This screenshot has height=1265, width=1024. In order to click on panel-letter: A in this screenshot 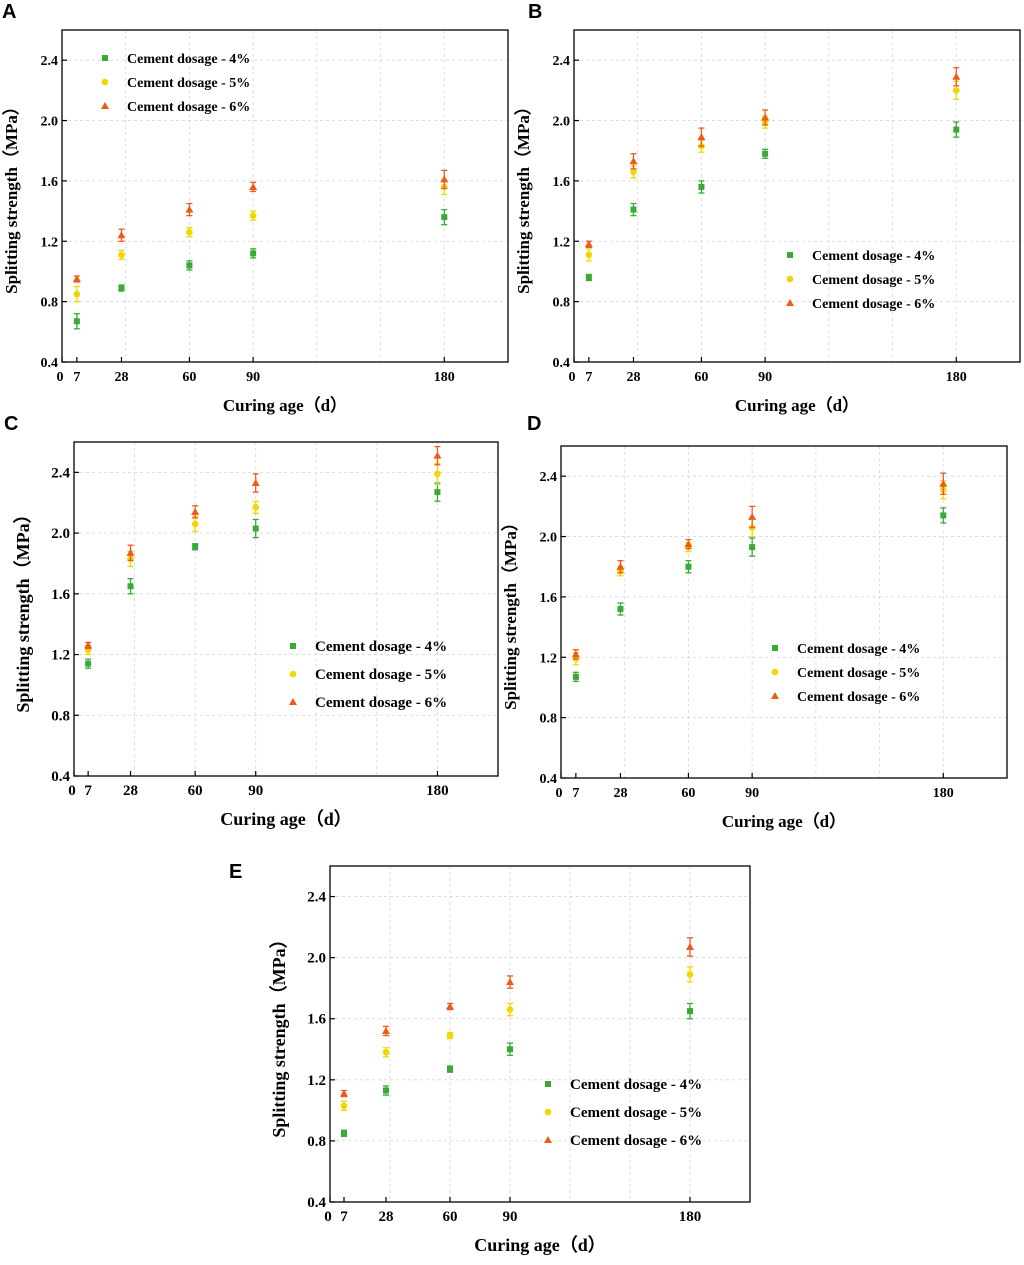, I will do `click(9, 12)`.